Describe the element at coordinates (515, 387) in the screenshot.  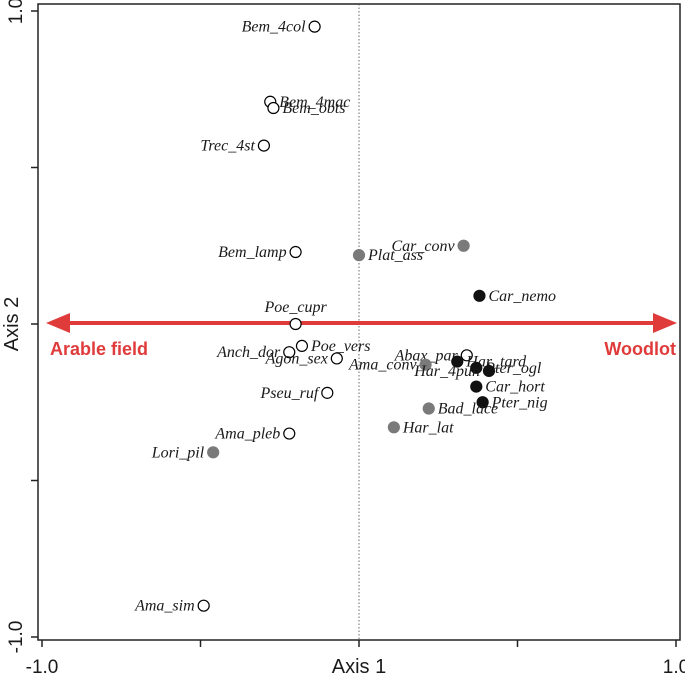
I see `point-label: Car_hort` at that location.